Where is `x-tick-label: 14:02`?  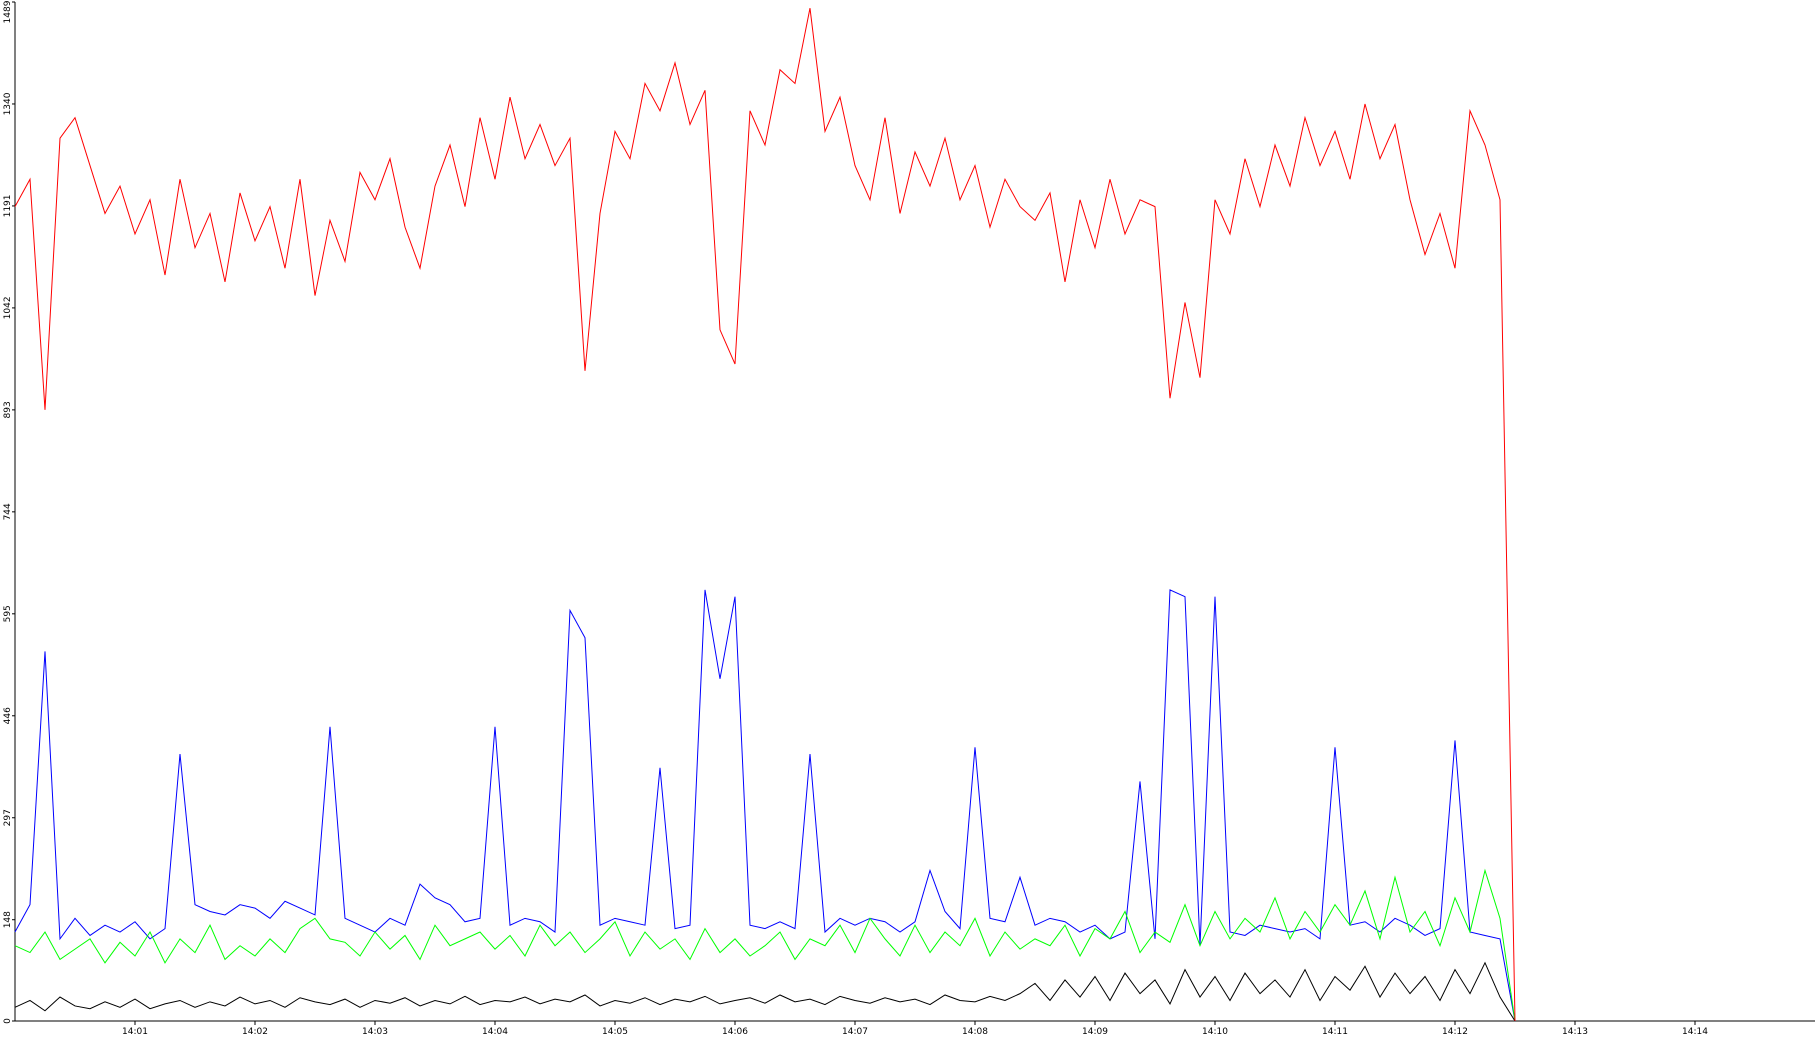
x-tick-label: 14:02 is located at coordinates (255, 1032).